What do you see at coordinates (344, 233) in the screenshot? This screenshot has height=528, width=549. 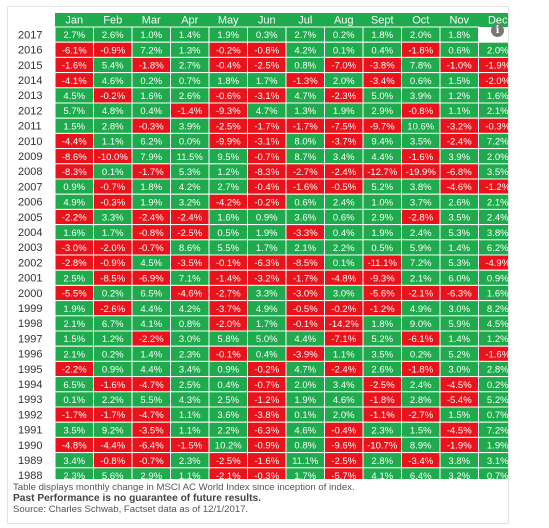 I see `cell-label-2004-aug: 0.4%` at bounding box center [344, 233].